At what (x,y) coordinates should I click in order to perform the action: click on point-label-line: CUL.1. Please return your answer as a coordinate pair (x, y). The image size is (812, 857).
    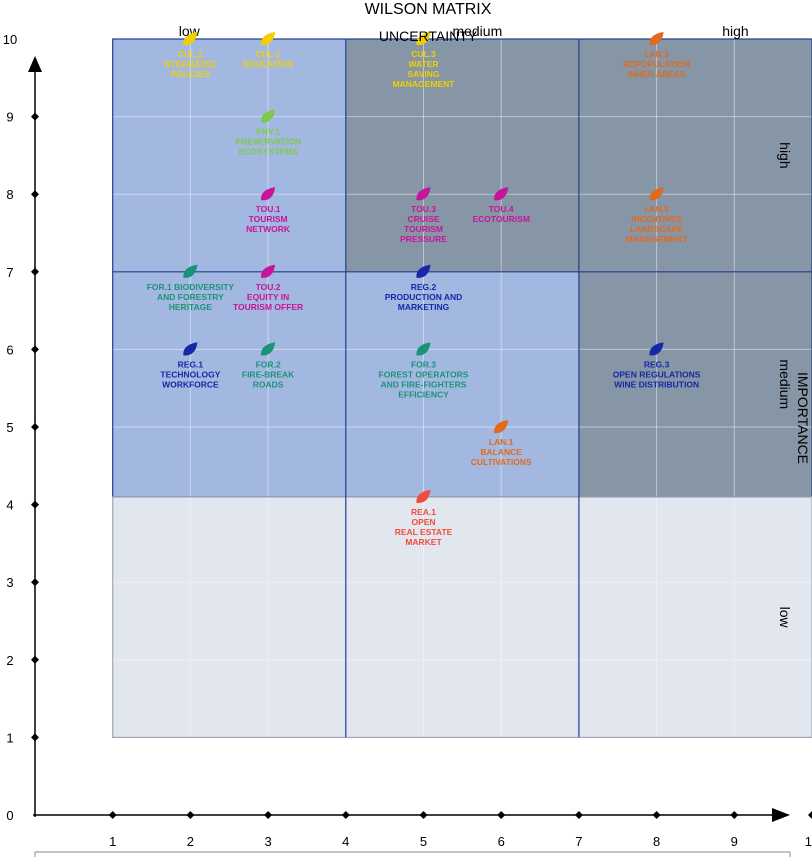
    Looking at the image, I should click on (268, 54).